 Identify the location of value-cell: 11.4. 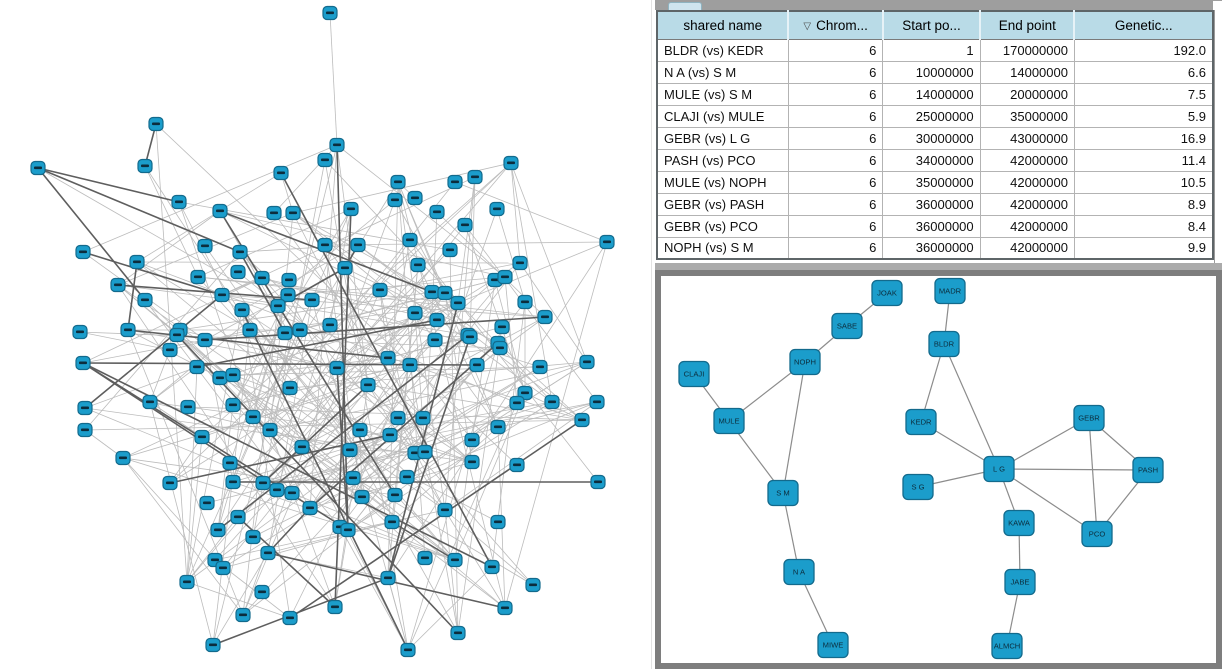
(1143, 160).